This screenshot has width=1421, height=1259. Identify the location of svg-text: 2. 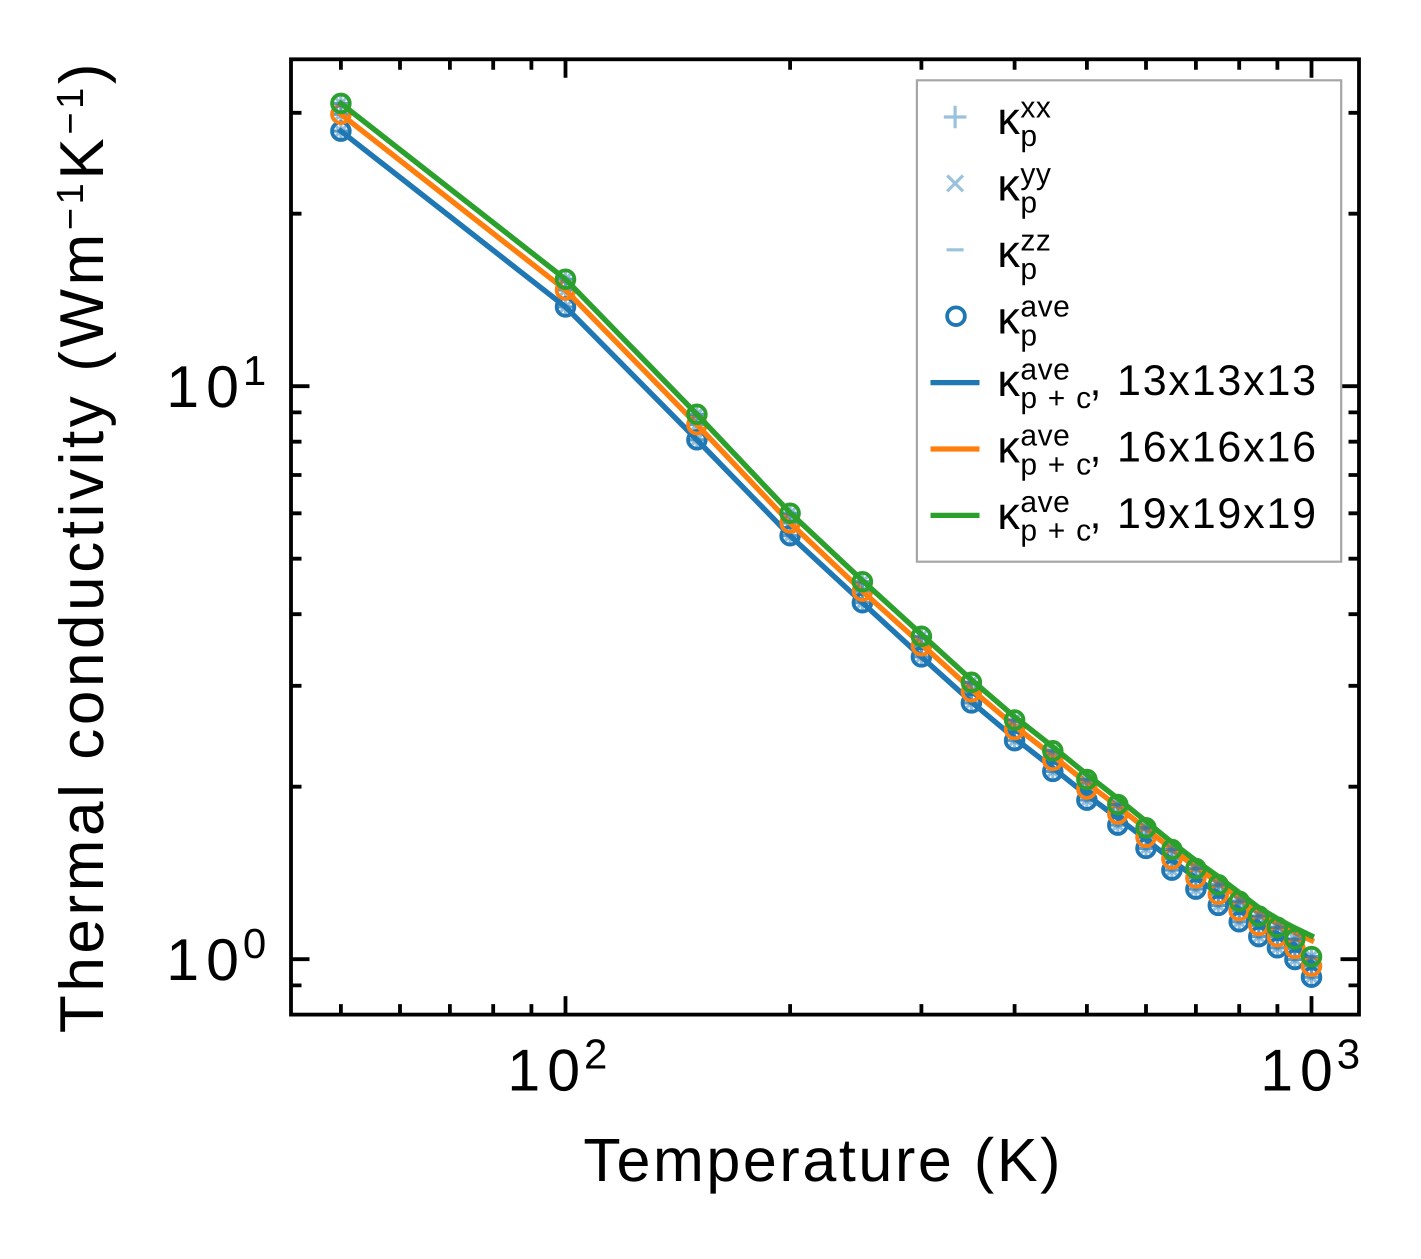
(595, 1053).